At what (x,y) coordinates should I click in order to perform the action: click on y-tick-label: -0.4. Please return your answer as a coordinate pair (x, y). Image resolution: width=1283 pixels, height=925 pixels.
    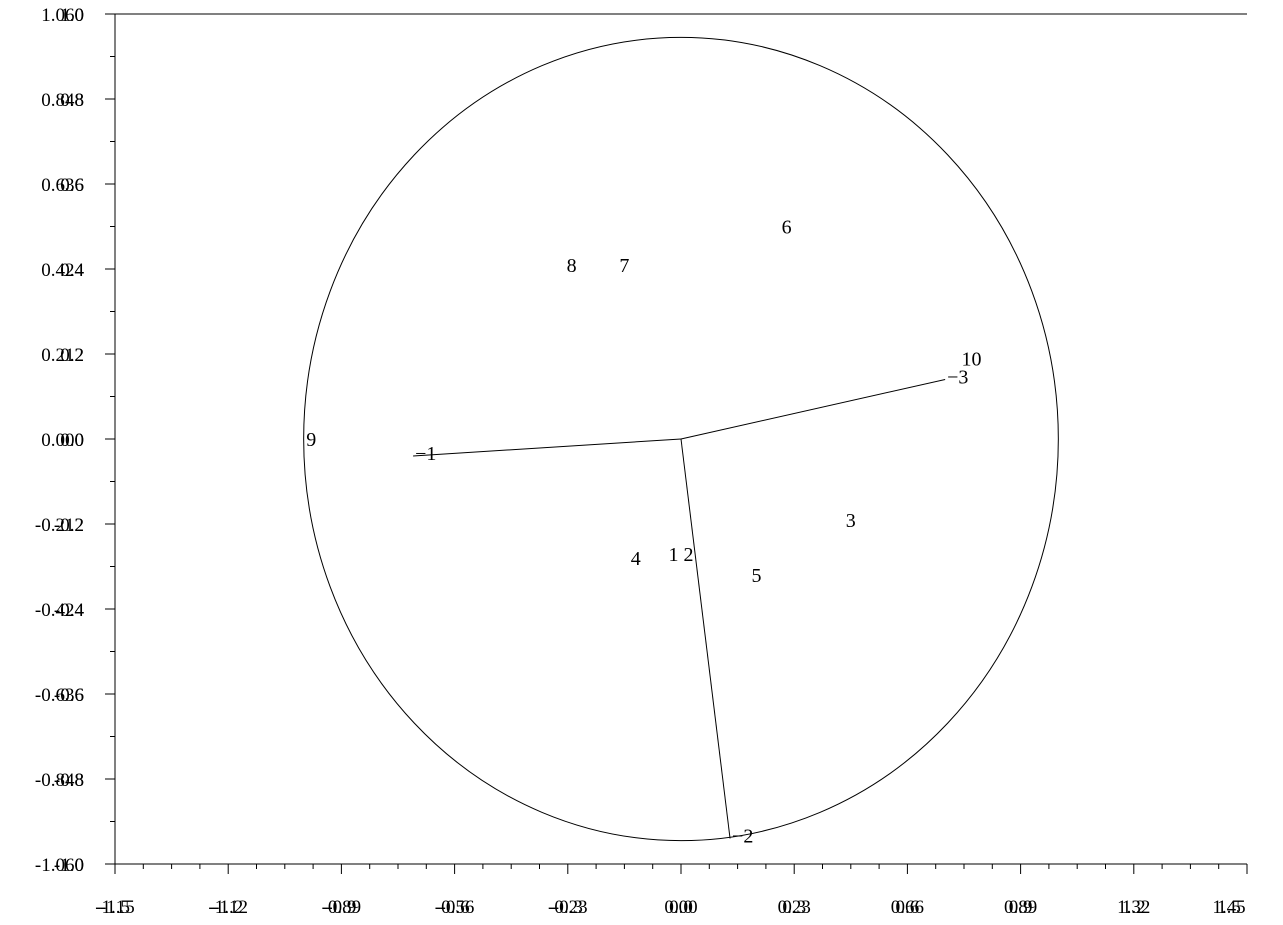
    Looking at the image, I should click on (69, 610).